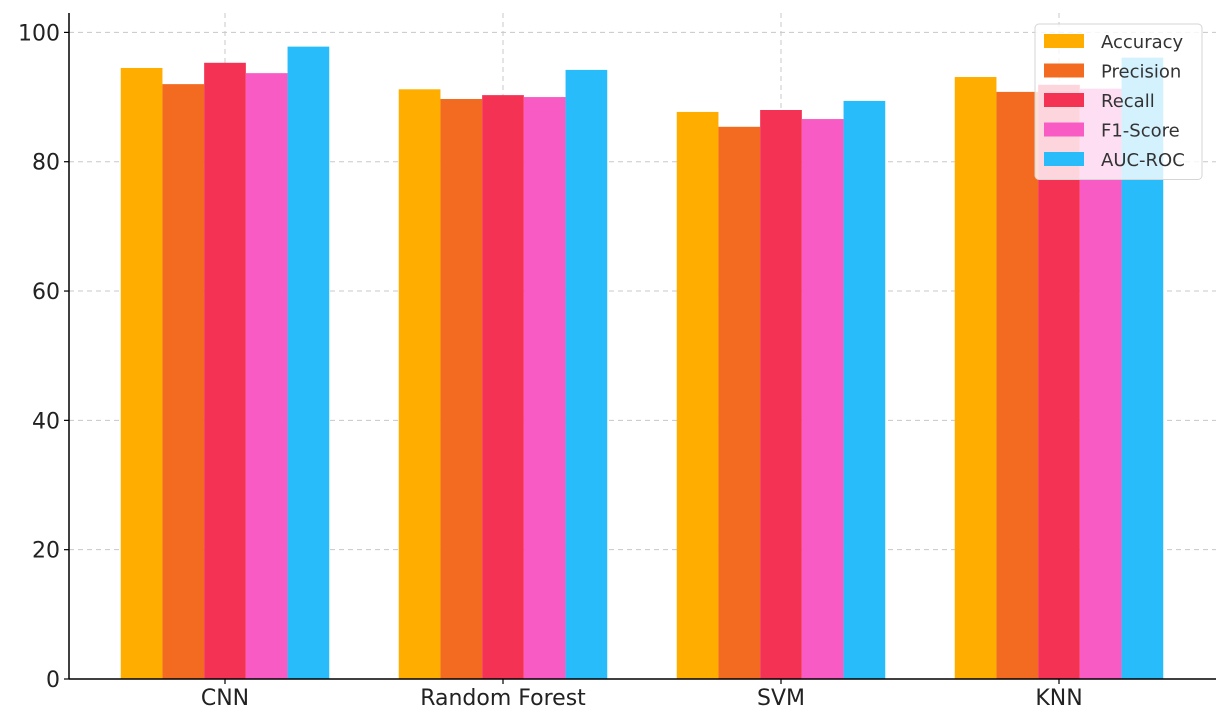 The height and width of the screenshot is (724, 1230). I want to click on legend-label: Recall, so click(1128, 101).